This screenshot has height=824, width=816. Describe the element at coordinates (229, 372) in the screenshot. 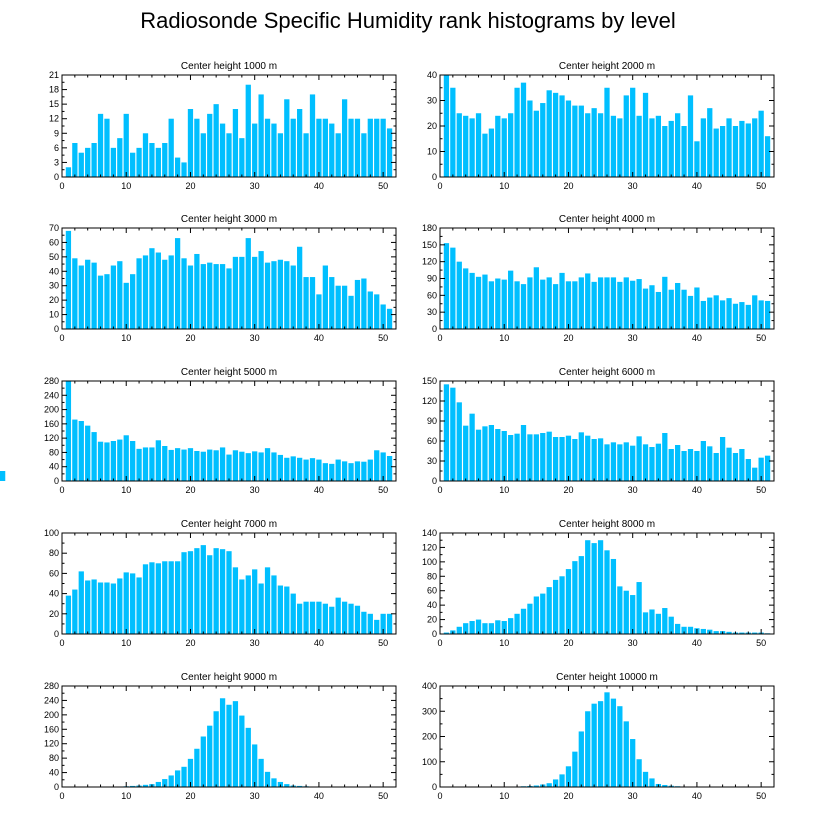

I see `panel-title: Center height 5000 m` at that location.